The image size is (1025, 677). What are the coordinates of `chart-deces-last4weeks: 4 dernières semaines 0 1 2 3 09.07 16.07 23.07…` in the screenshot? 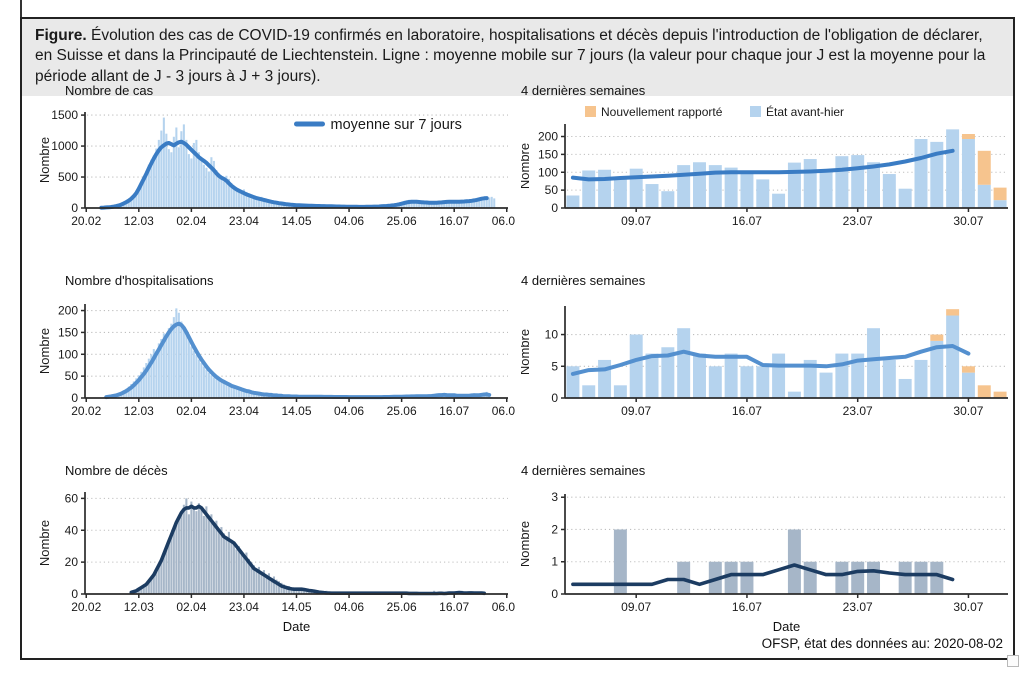 It's located at (767, 548).